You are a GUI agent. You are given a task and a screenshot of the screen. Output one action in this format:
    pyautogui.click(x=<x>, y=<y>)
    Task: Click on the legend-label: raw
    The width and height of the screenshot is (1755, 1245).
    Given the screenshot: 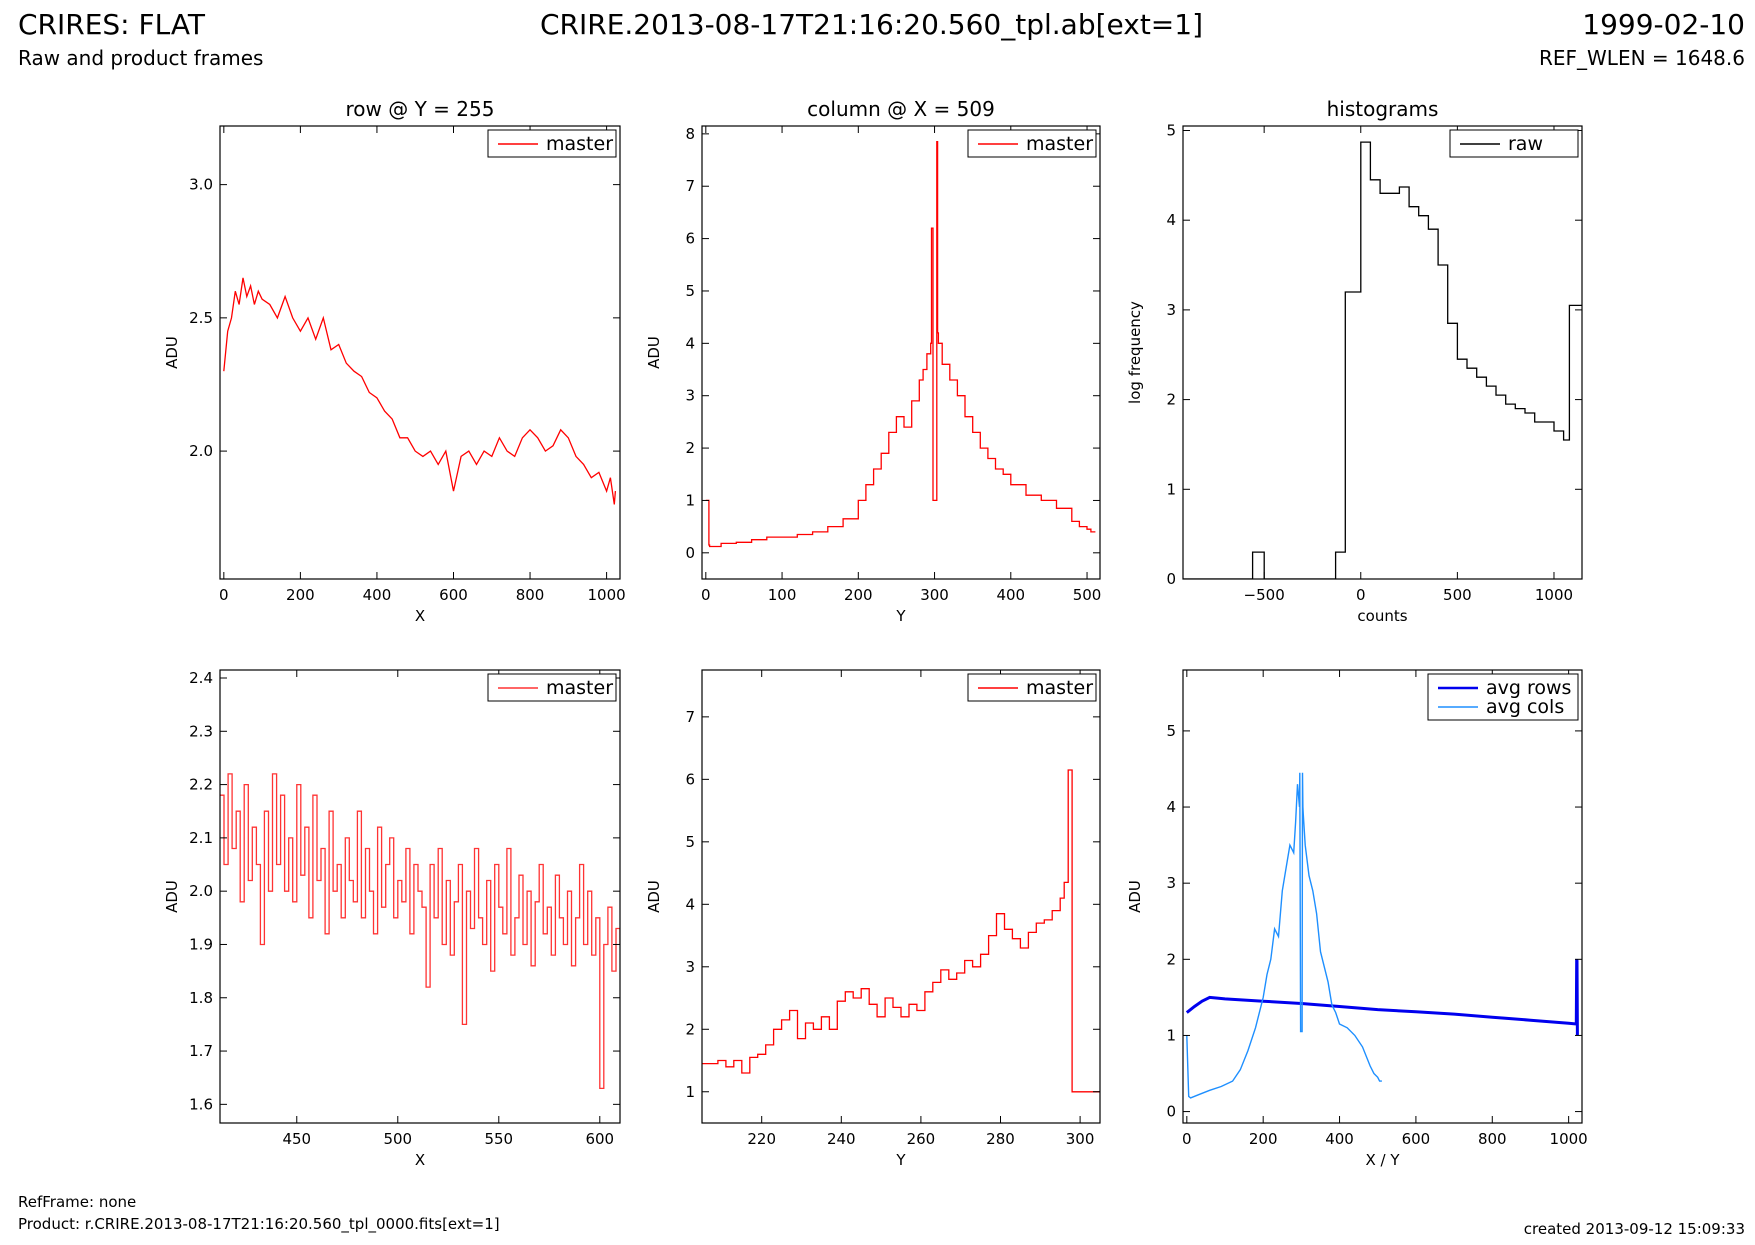 What is the action you would take?
    pyautogui.click(x=1525, y=144)
    